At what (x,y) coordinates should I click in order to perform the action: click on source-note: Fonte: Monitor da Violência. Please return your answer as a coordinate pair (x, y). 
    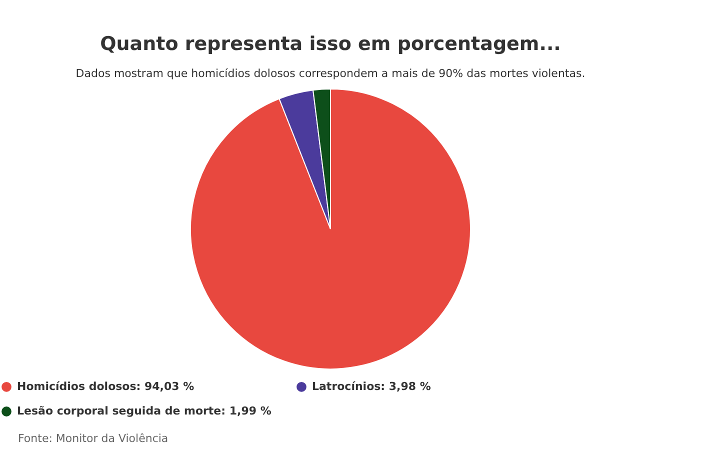
    Looking at the image, I should click on (93, 438).